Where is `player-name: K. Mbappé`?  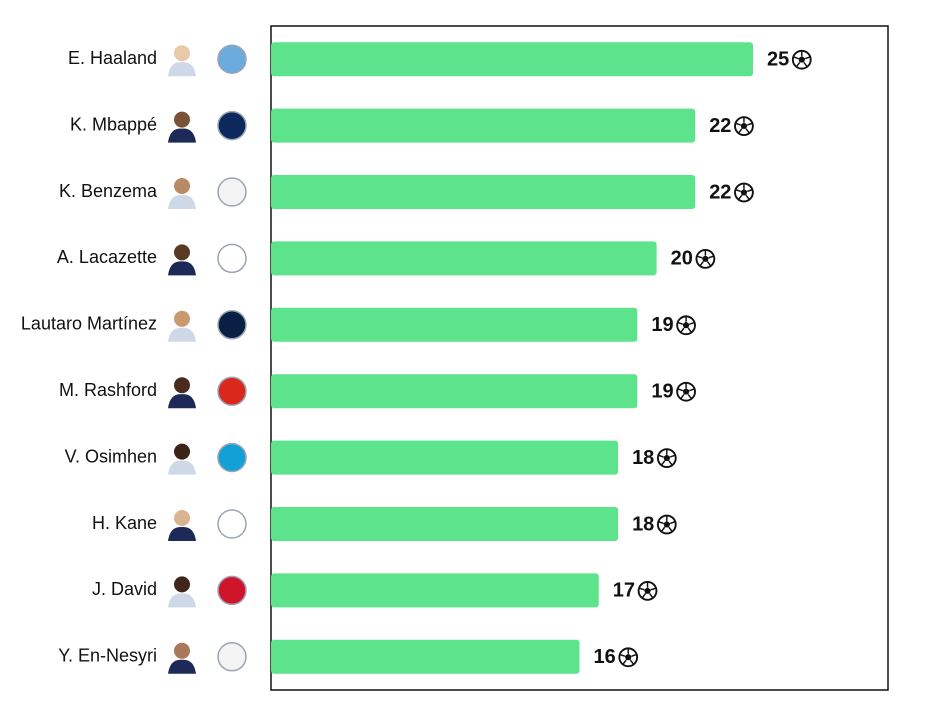
player-name: K. Mbappé is located at coordinates (113, 124).